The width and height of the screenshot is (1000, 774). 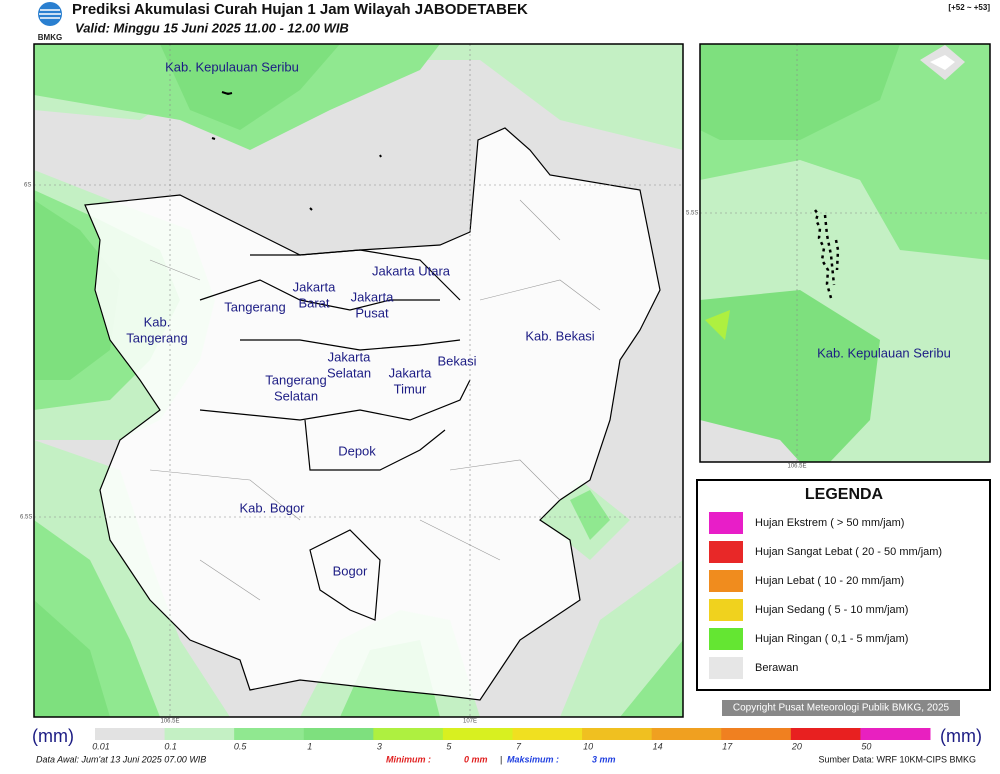 I want to click on legend-label: Hujan Ringan ( 0,1 - 5 mm/jam), so click(x=831, y=639).